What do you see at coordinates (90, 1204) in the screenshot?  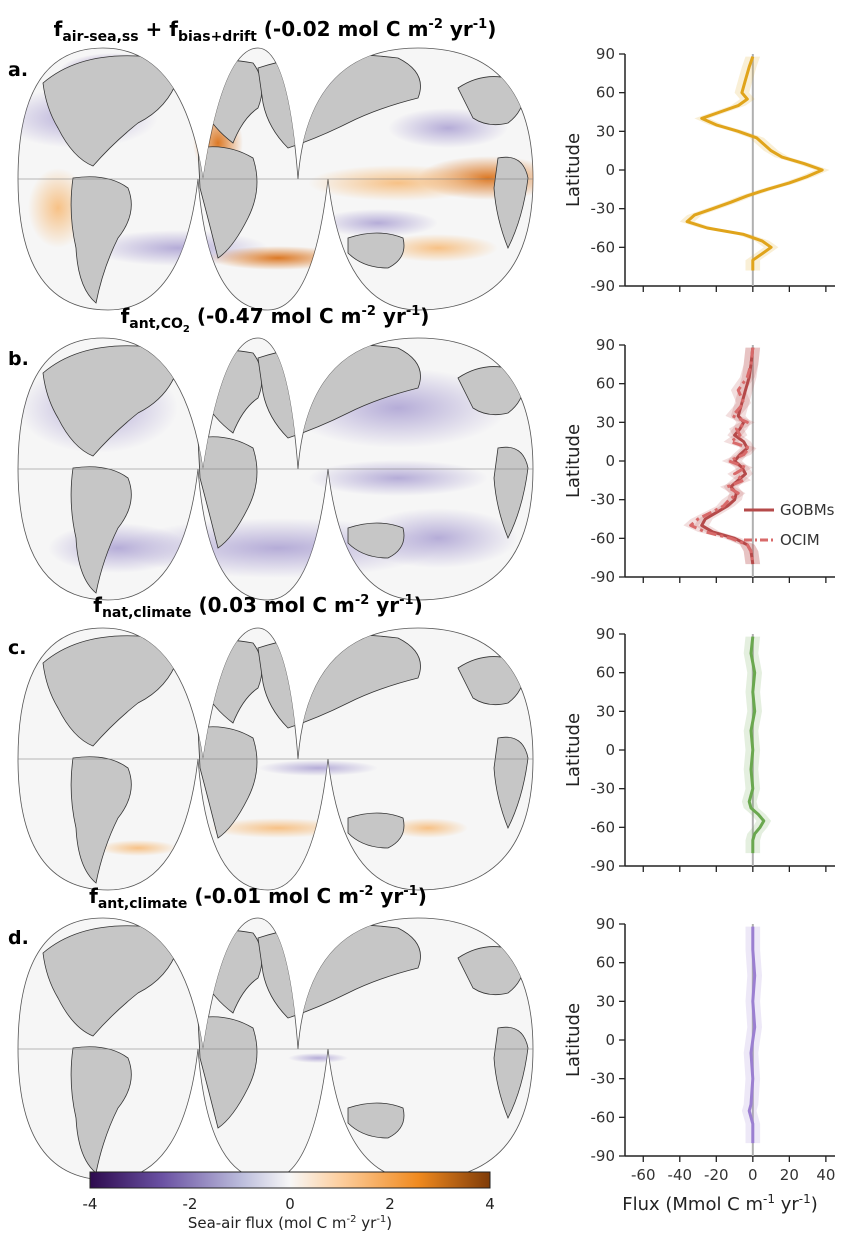 I see `colorbar-tick: -4` at bounding box center [90, 1204].